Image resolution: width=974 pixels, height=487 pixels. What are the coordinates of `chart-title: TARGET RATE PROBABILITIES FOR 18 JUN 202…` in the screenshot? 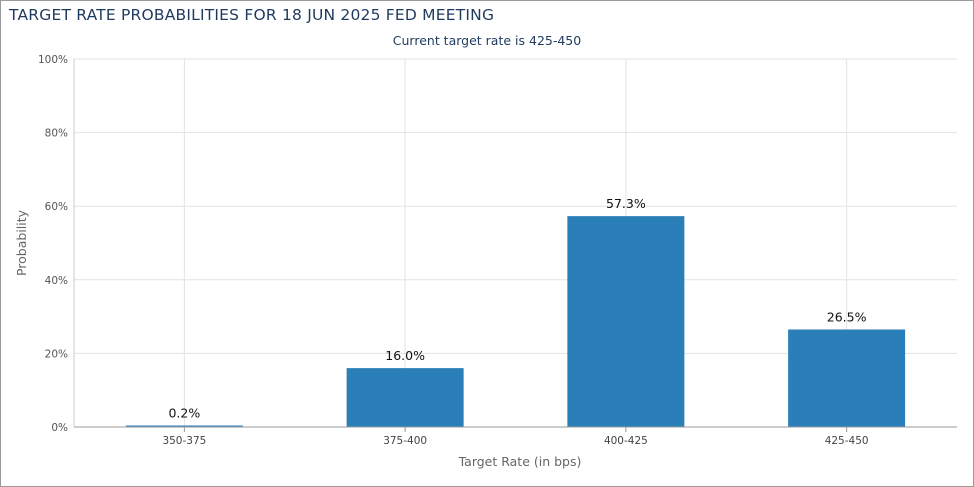 It's located at (252, 15).